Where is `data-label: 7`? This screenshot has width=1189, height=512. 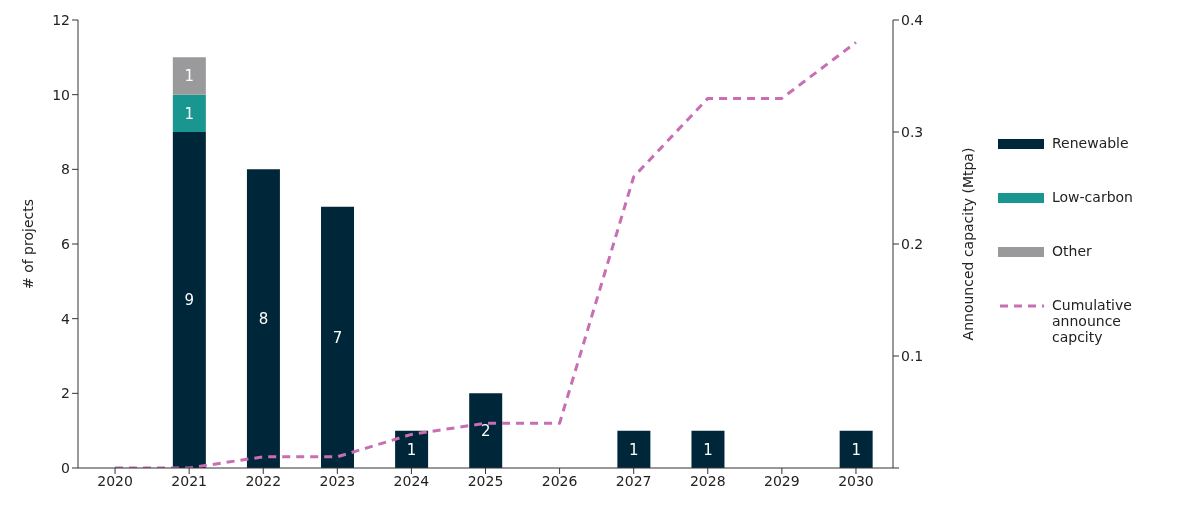
data-label: 7 is located at coordinates (337, 337).